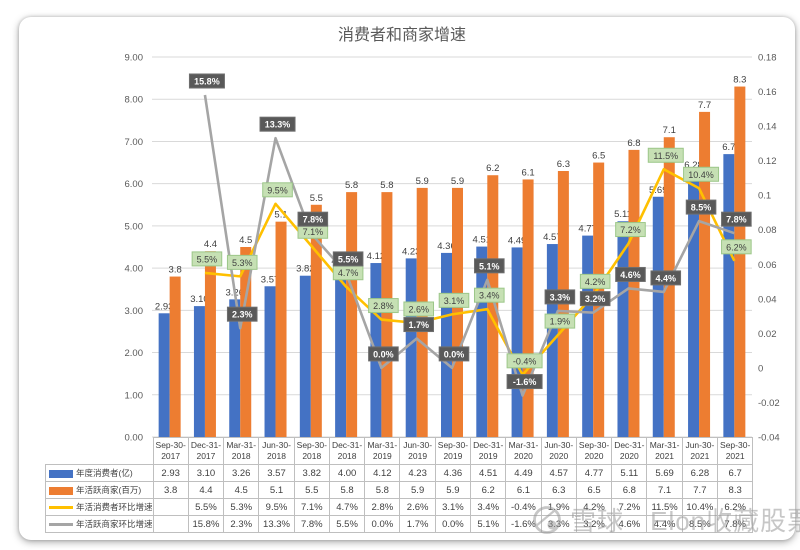  Describe the element at coordinates (523, 451) in the screenshot. I see `table-header-cell: Mar-31- 2020` at that location.